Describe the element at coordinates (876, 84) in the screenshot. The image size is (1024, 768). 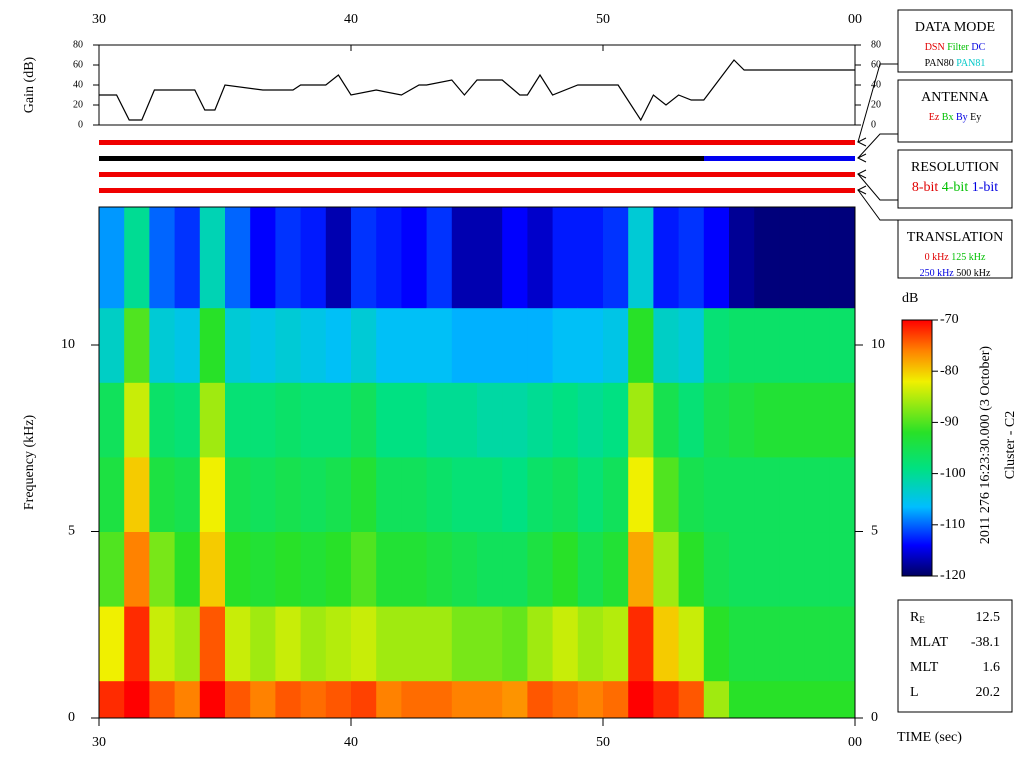
I see `y-tick-label: 40` at that location.